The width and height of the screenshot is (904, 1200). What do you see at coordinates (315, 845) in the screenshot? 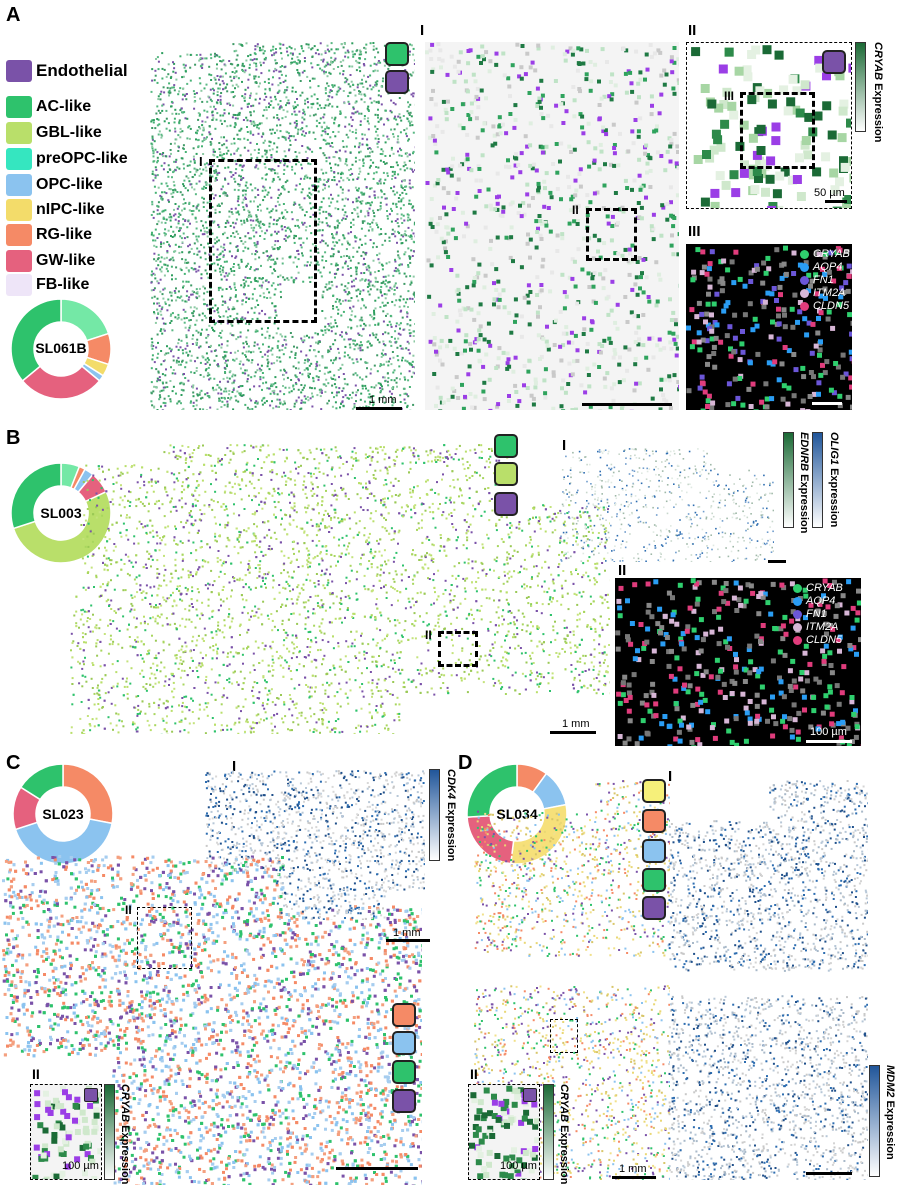
I see `expression-map-c-i` at bounding box center [315, 845].